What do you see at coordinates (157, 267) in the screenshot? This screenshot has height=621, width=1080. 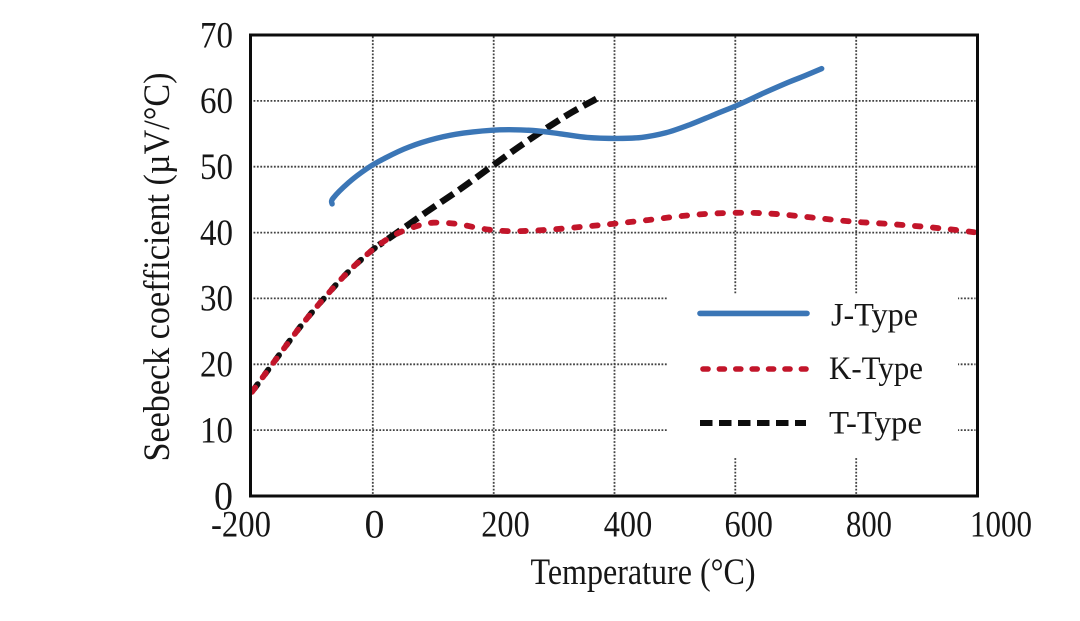 I see `svg-text: Seebeck coefficient (µV/°C)` at bounding box center [157, 267].